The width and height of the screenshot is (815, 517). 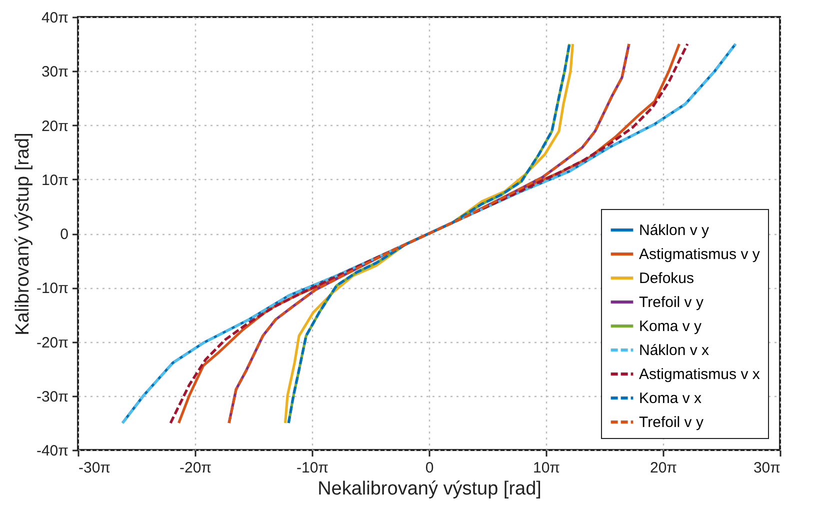 I want to click on y-tick-label: 0, so click(x=64, y=234).